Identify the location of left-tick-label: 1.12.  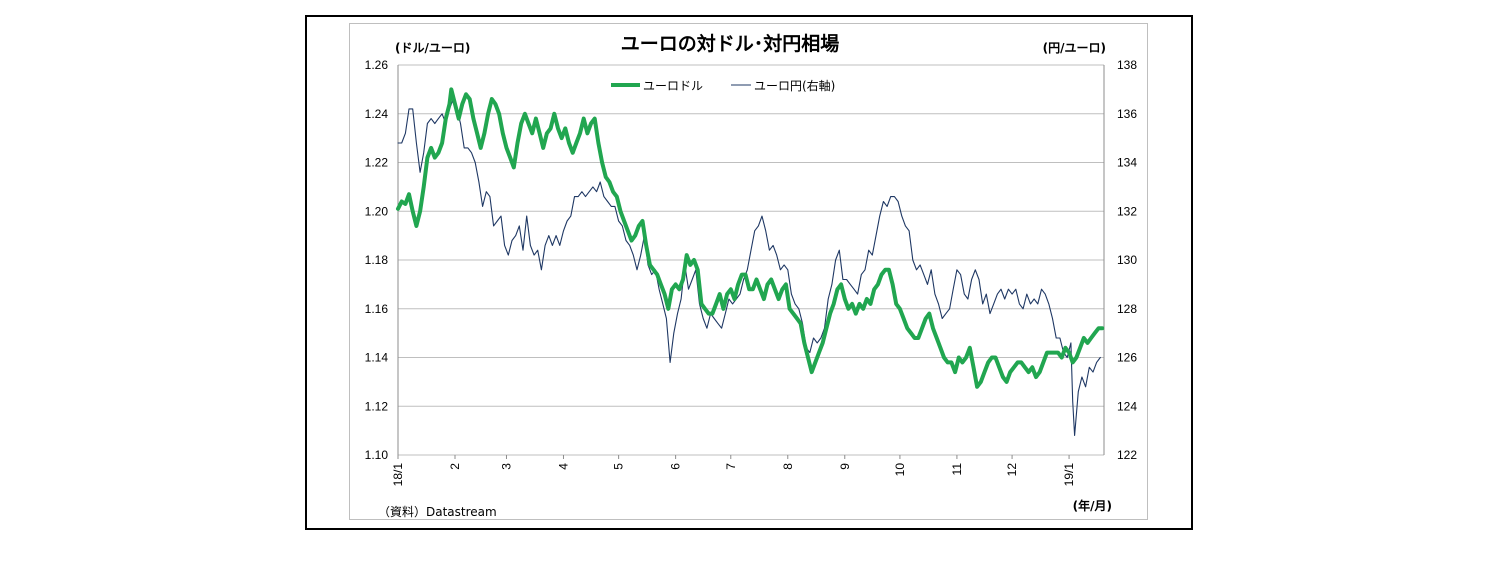
(377, 406).